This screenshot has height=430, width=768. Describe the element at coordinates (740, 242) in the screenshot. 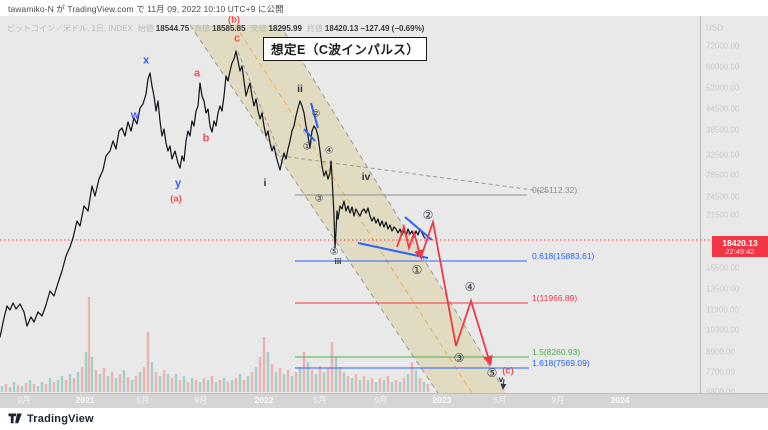

I see `current-price-value: 18420.13` at that location.